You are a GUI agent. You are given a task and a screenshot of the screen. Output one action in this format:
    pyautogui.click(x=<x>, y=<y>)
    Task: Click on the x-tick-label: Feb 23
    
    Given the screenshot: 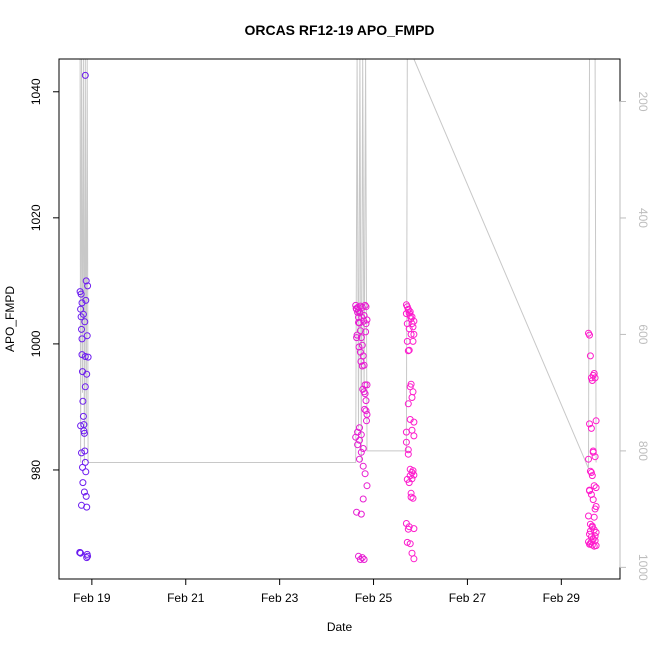 What is the action you would take?
    pyautogui.click(x=280, y=598)
    